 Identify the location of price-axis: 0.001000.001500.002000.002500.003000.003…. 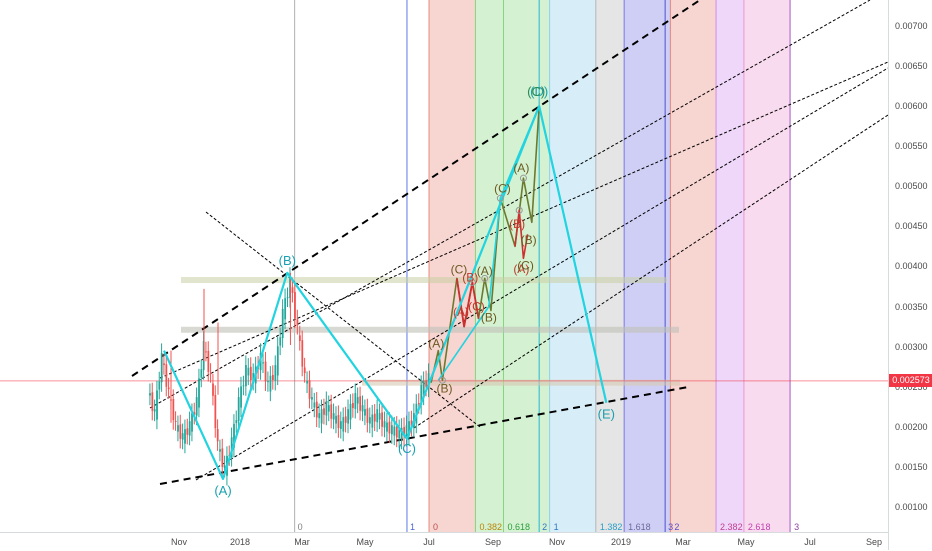
(910, 275).